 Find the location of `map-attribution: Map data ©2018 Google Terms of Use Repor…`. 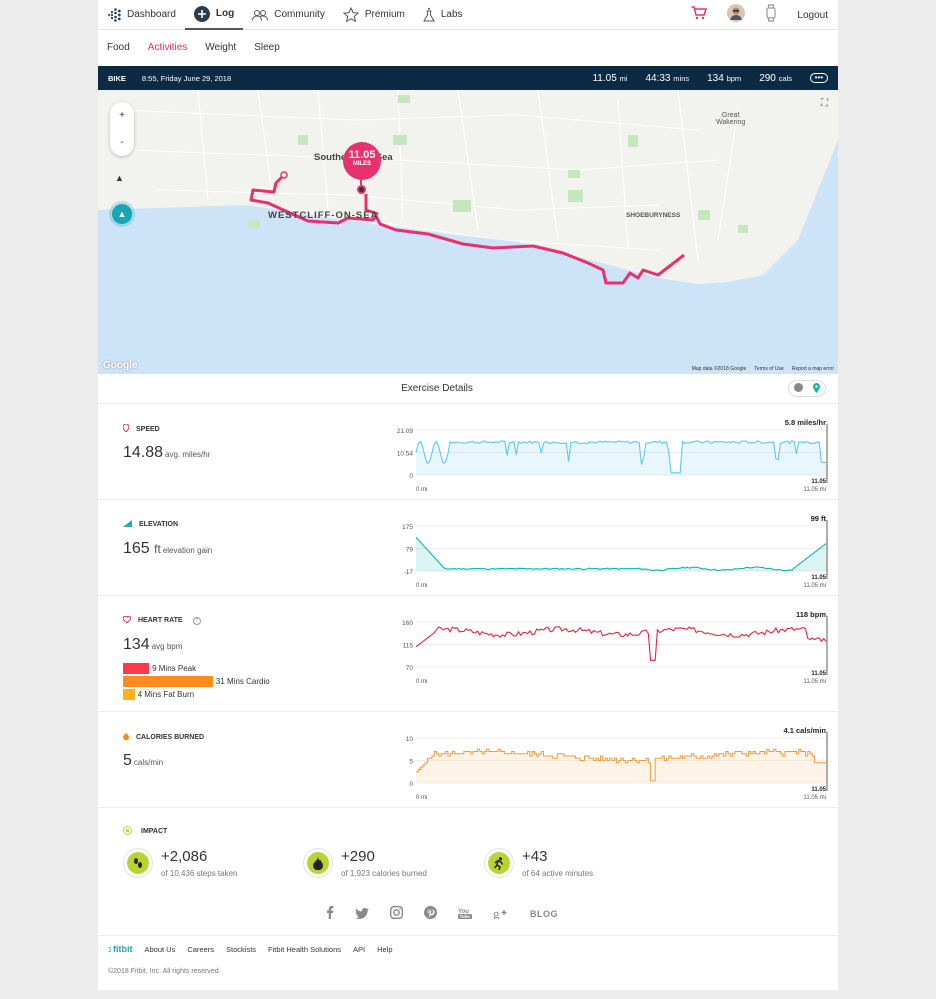

map-attribution: Map data ©2018 Google Terms of Use Repor… is located at coordinates (763, 369).